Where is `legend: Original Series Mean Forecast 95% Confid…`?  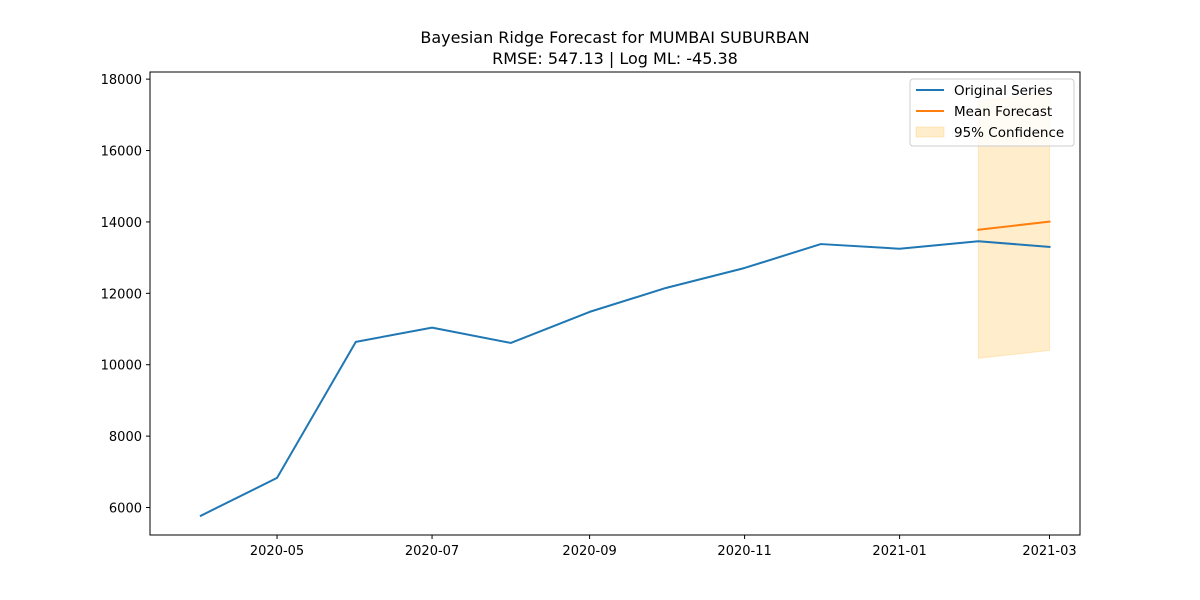
legend: Original Series Mean Forecast 95% Confid… is located at coordinates (992, 112).